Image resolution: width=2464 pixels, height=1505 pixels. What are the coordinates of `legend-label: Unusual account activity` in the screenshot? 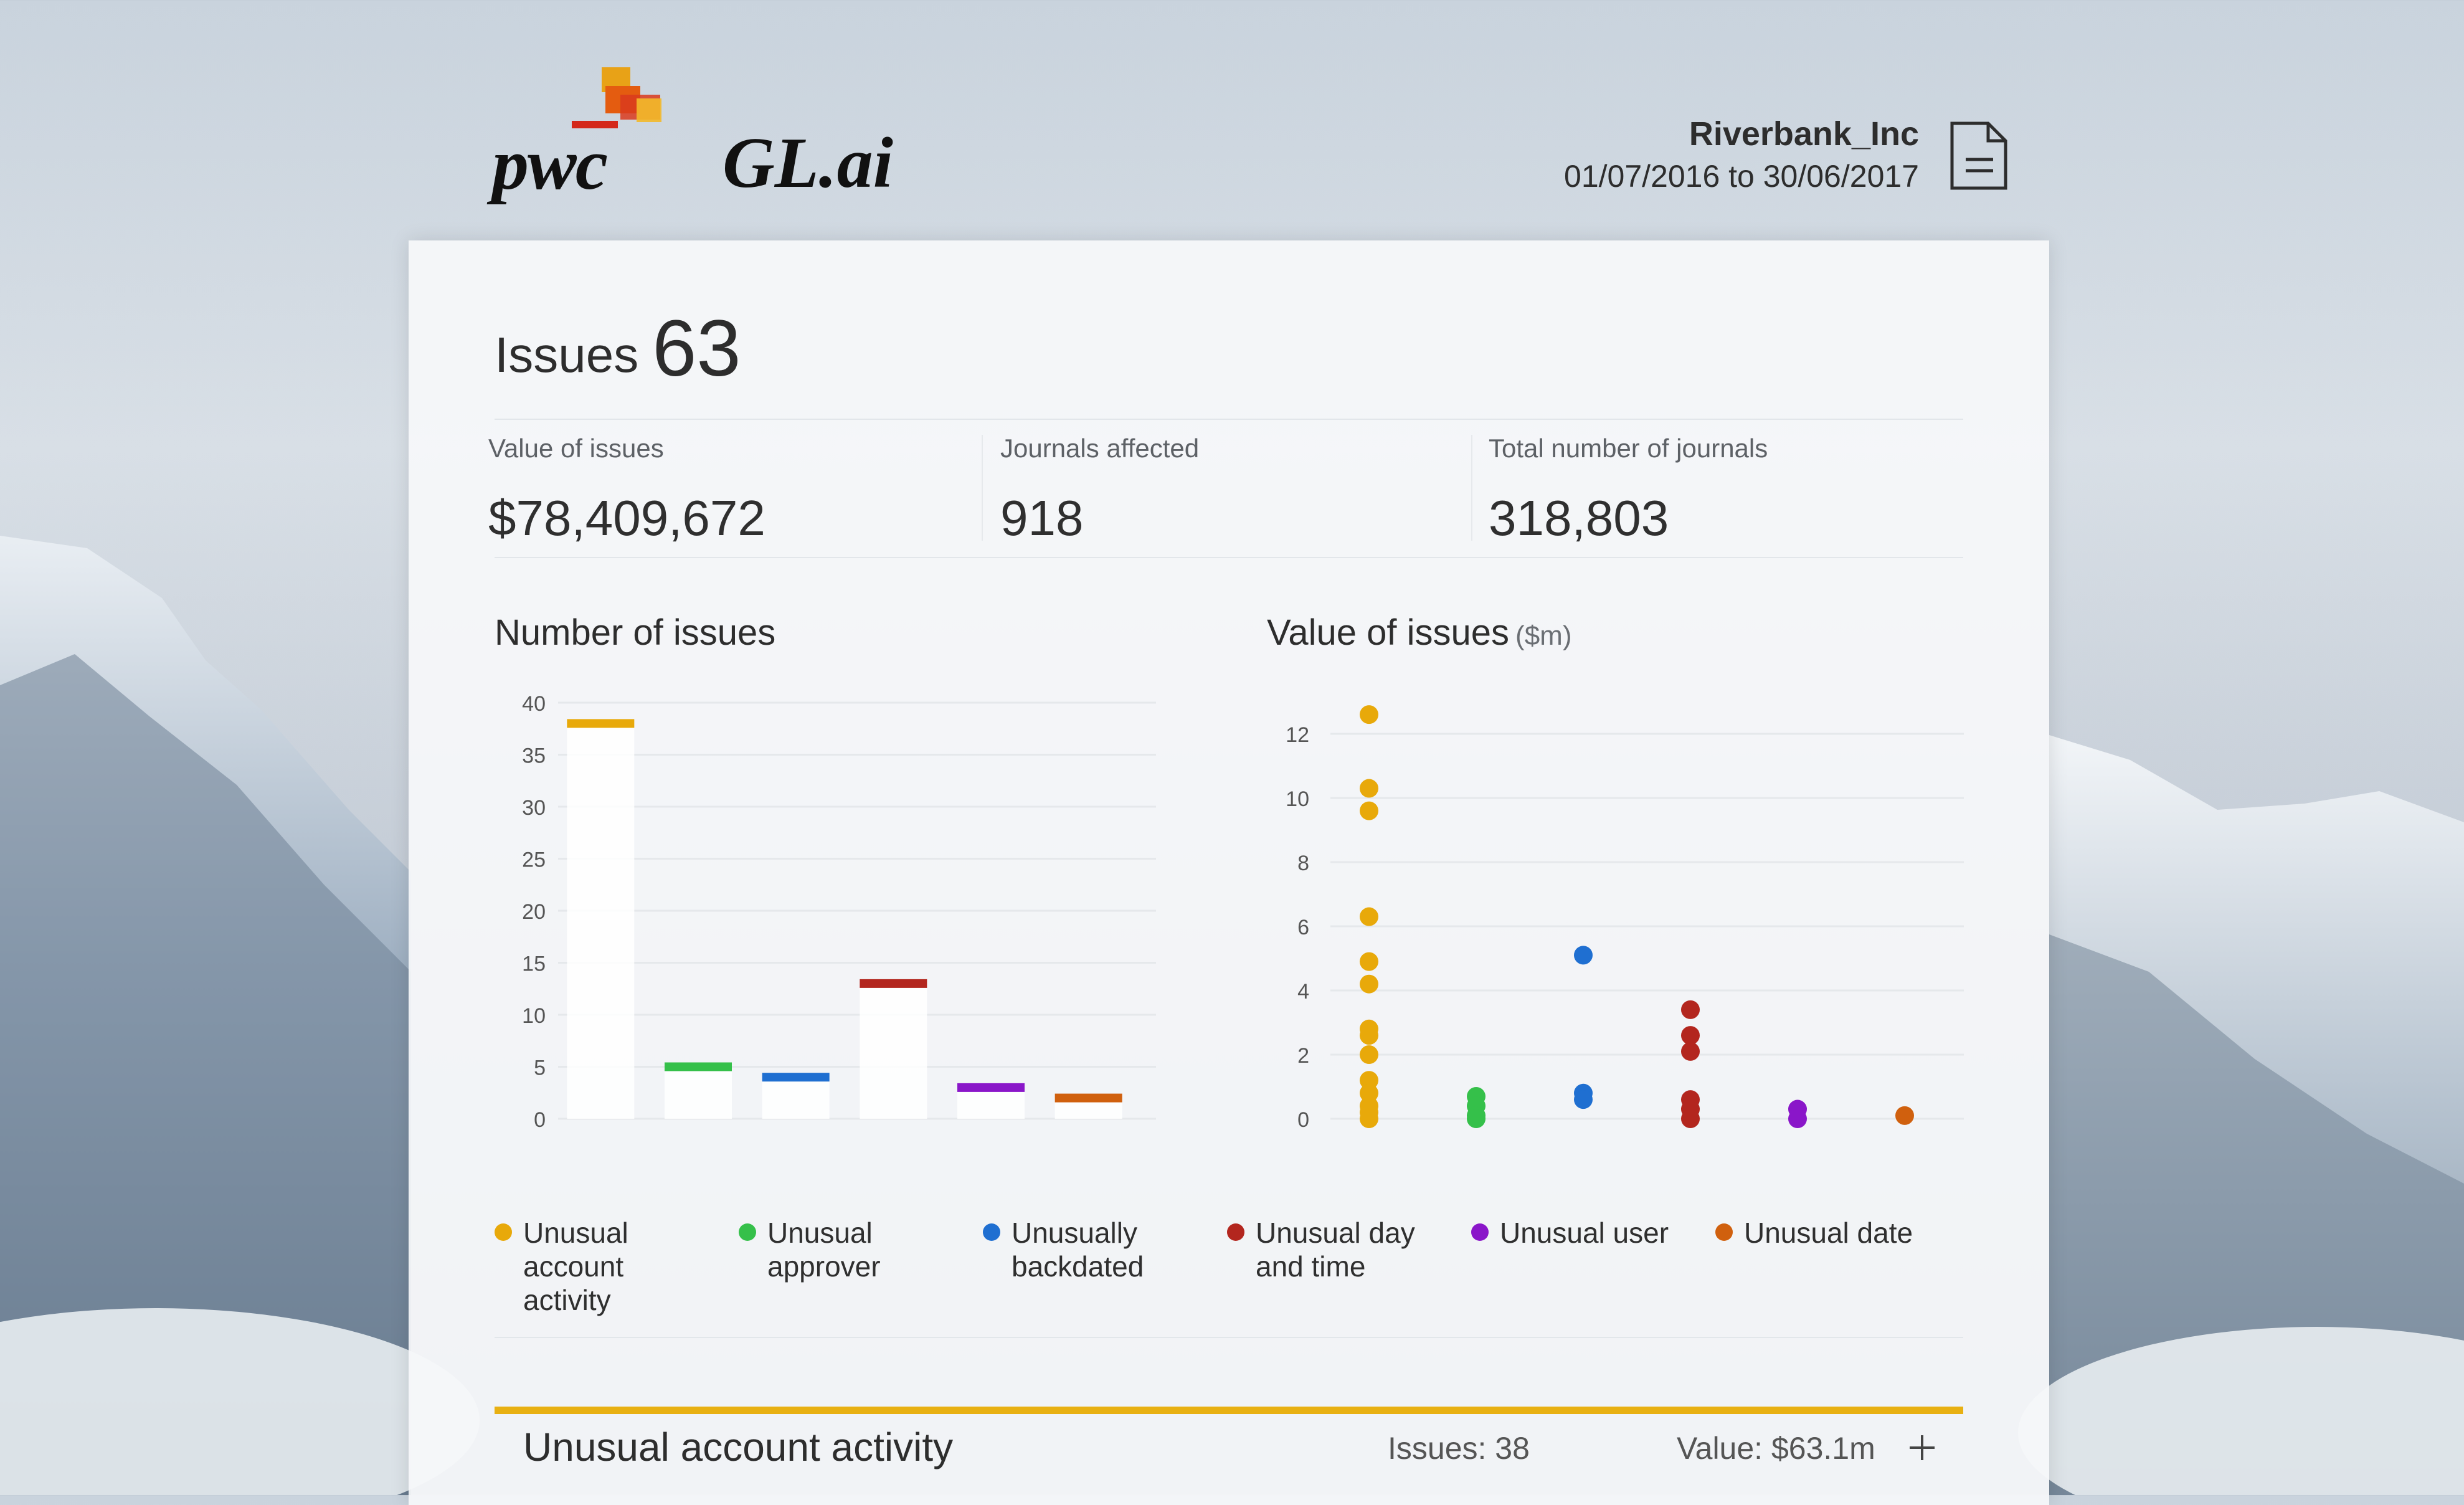 It's located at (616, 1266).